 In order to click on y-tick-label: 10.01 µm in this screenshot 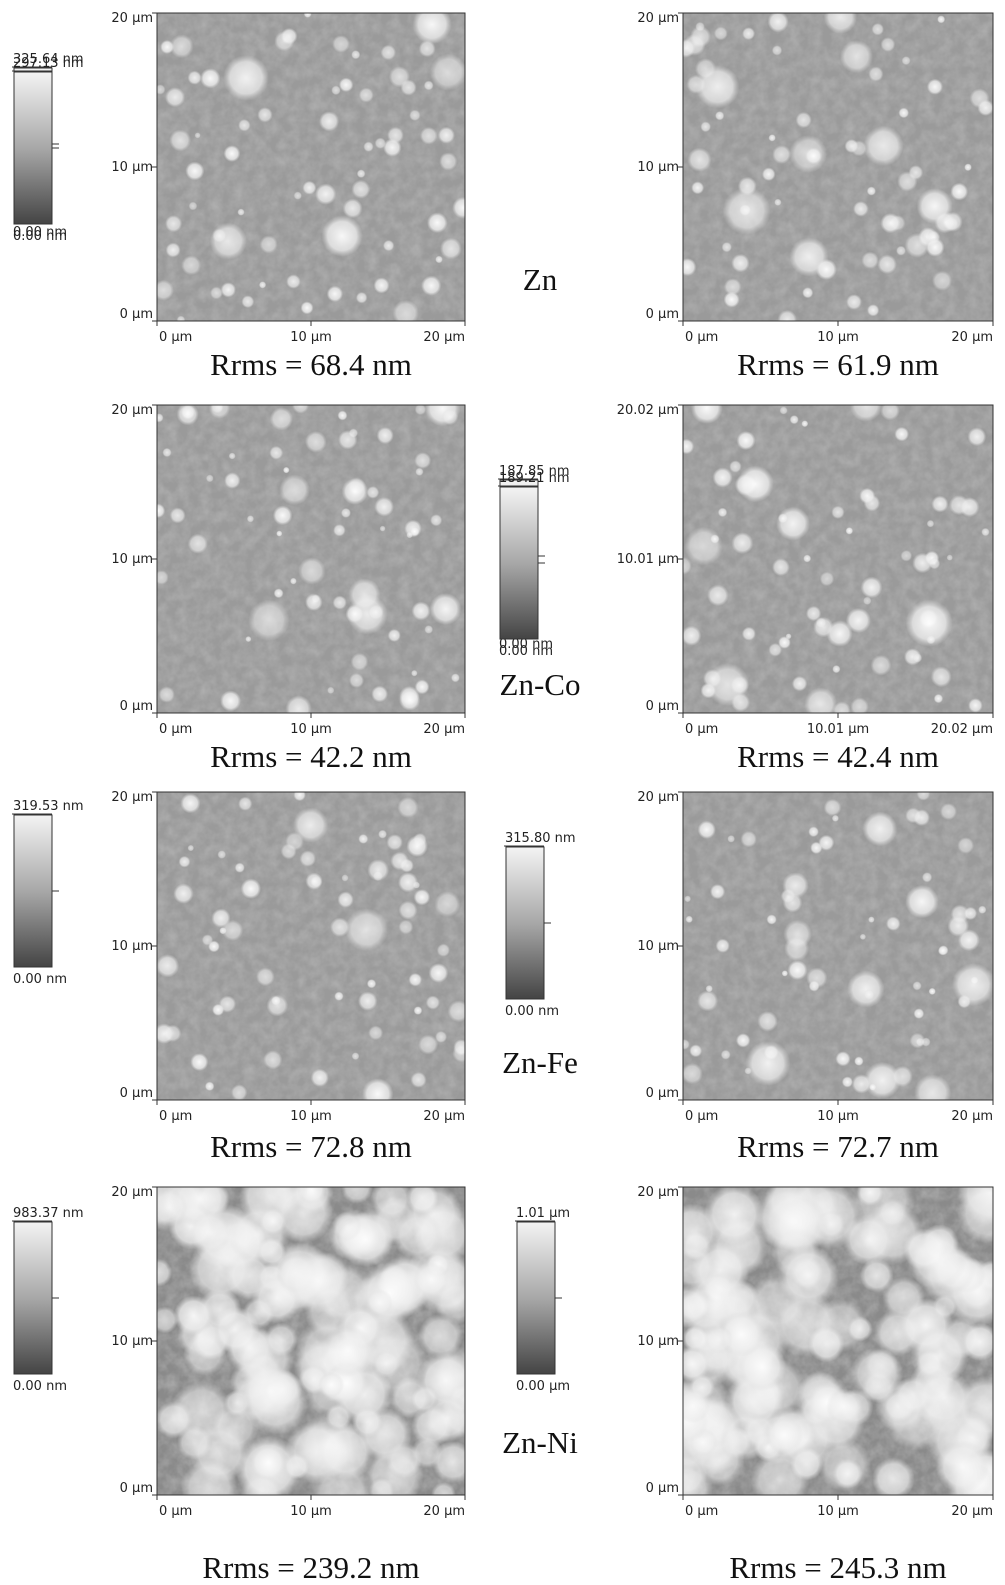, I will do `click(648, 559)`.